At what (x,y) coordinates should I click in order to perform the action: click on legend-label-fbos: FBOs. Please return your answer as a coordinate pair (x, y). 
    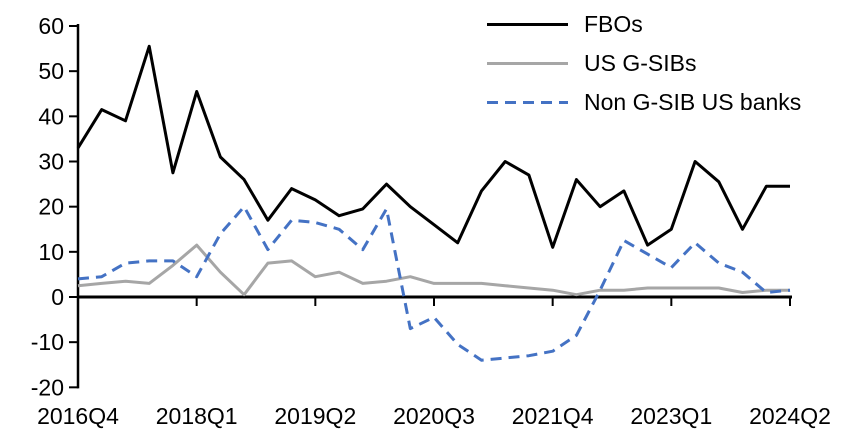
    Looking at the image, I should click on (613, 24).